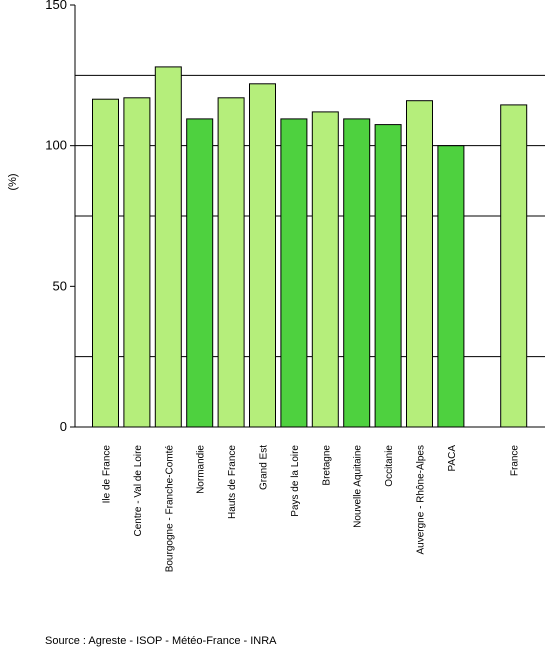 The image size is (545, 650). Describe the element at coordinates (295, 481) in the screenshot. I see `category-label-6: Pays de la Loire` at that location.